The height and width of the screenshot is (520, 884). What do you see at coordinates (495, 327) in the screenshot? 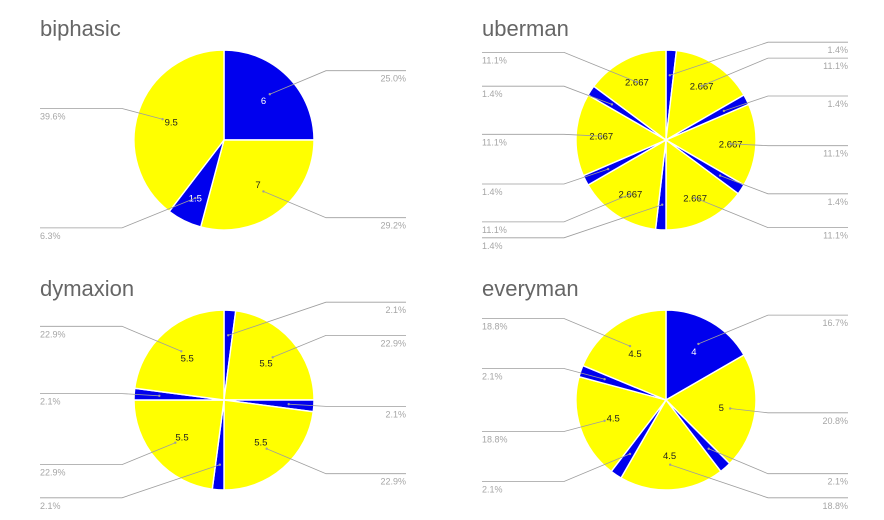
I see `slice-percent-label: 18.8%` at bounding box center [495, 327].